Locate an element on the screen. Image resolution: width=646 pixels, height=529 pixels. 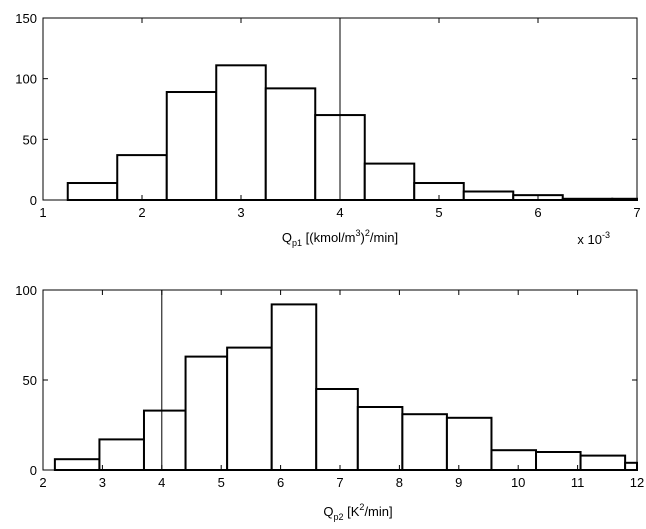
qp2-x-tick-labels: 2 3 4 5 6 7 8 9 10 11 12 is located at coordinates (341, 482).